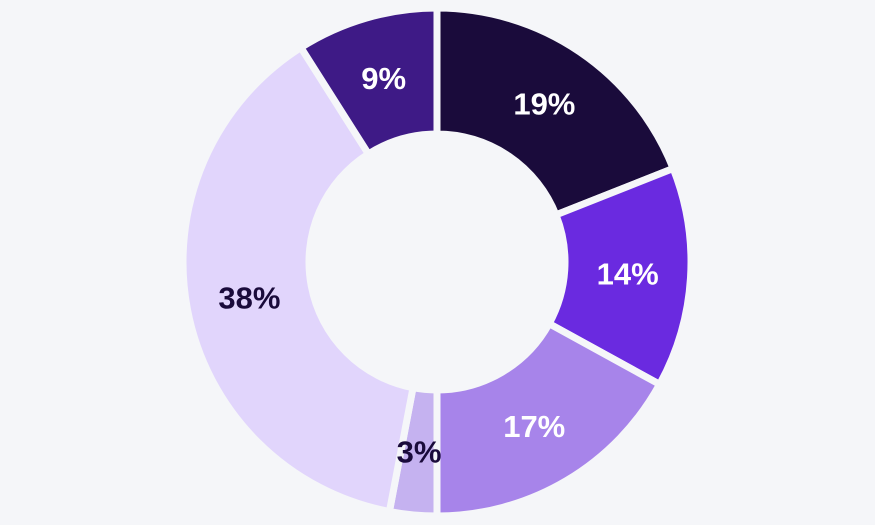 The width and height of the screenshot is (875, 525). What do you see at coordinates (544, 104) in the screenshot?
I see `segment-label: 19%` at bounding box center [544, 104].